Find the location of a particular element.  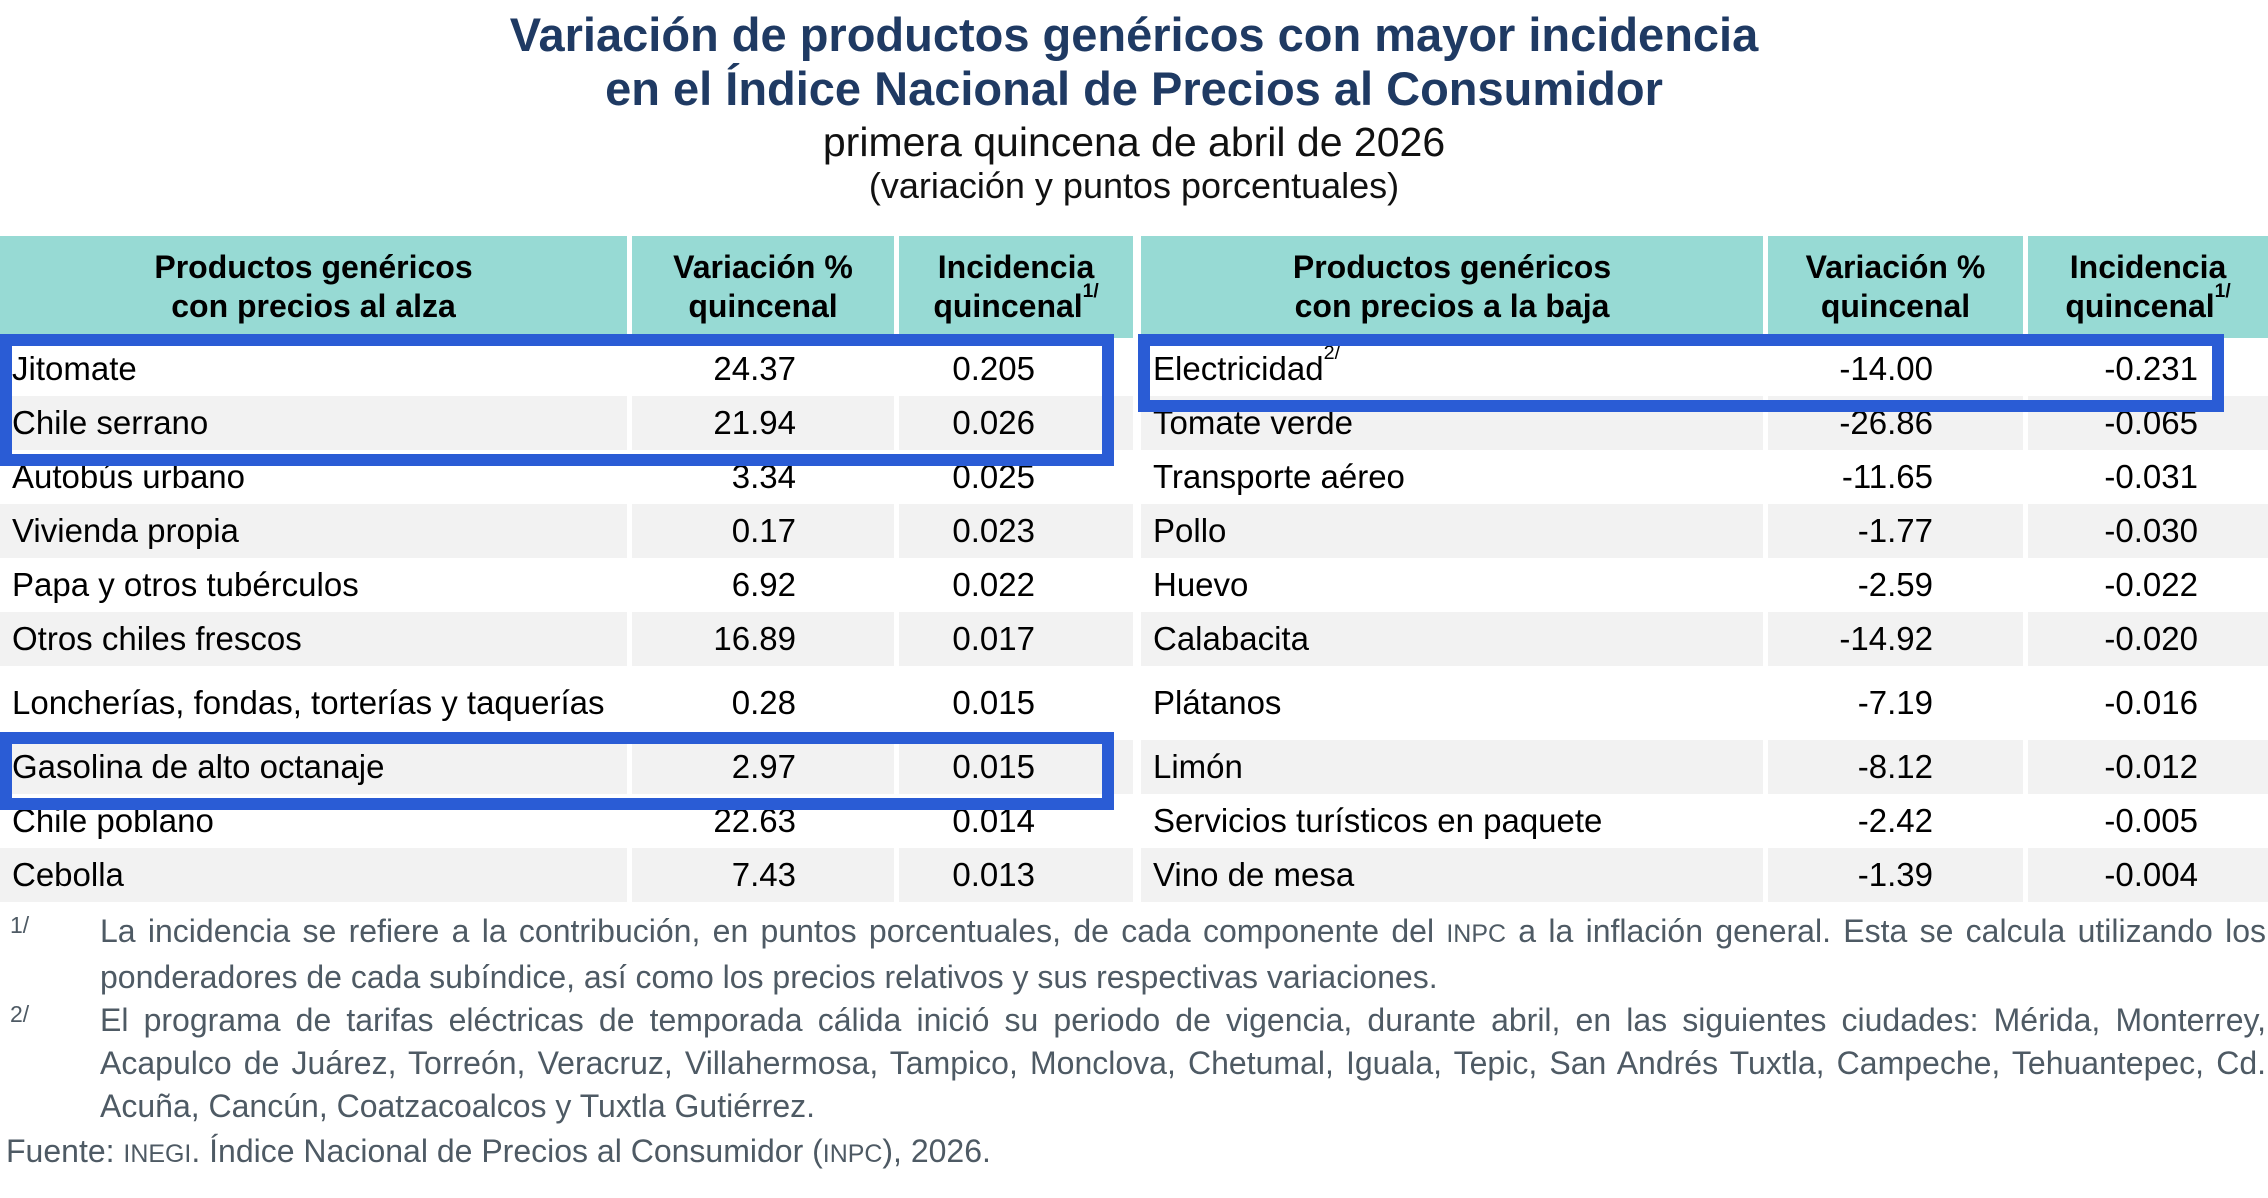

incidencia-cell: -0.022 is located at coordinates (2145, 585).